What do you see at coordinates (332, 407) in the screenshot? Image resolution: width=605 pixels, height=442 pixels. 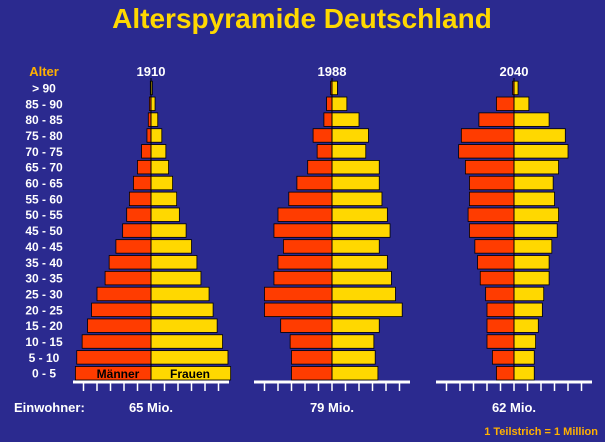 I see `population-total: 79 Mio.` at bounding box center [332, 407].